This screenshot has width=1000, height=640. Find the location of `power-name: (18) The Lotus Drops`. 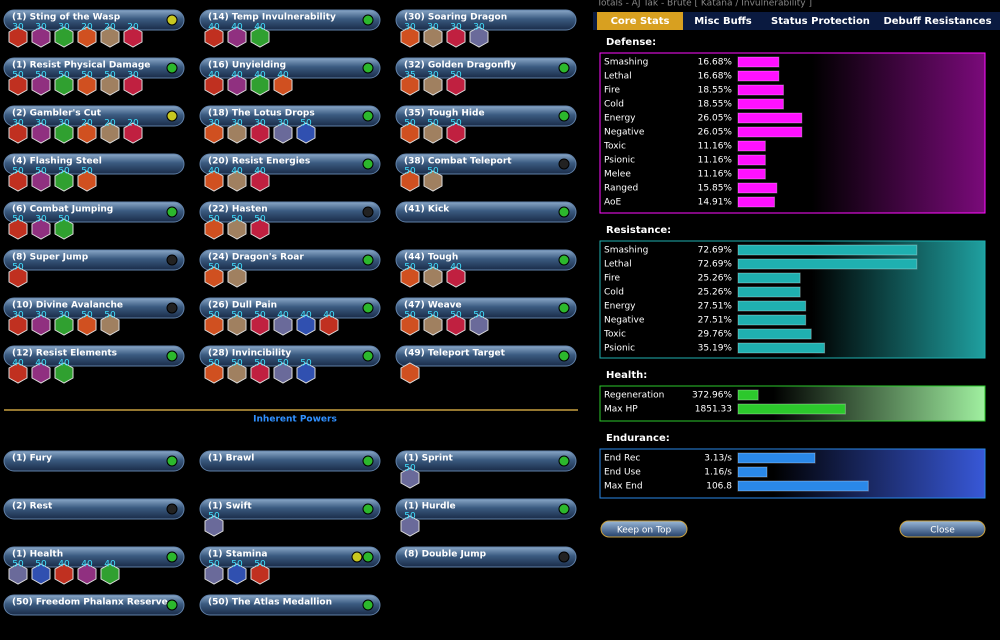

power-name: (18) The Lotus Drops is located at coordinates (261, 114).